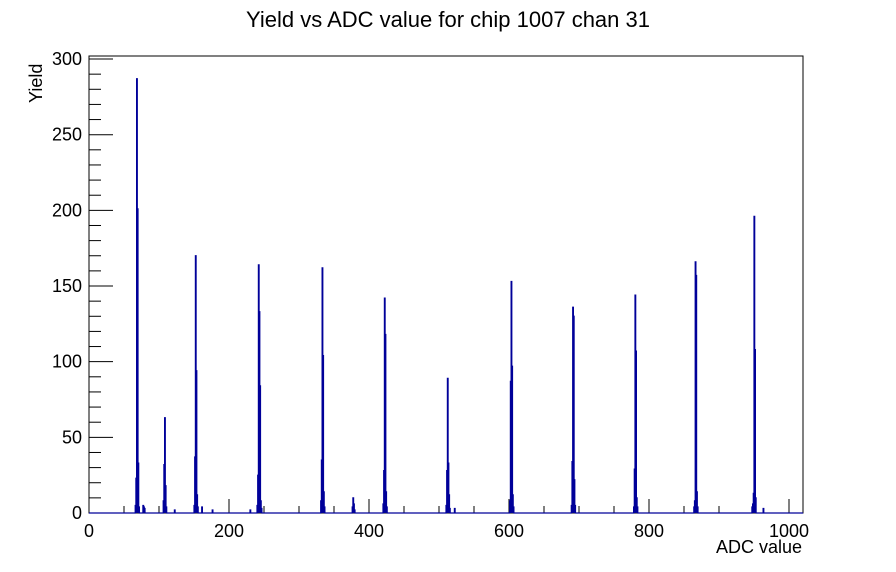 The width and height of the screenshot is (896, 572). Describe the element at coordinates (229, 531) in the screenshot. I see `x-tick-label: 200` at that location.